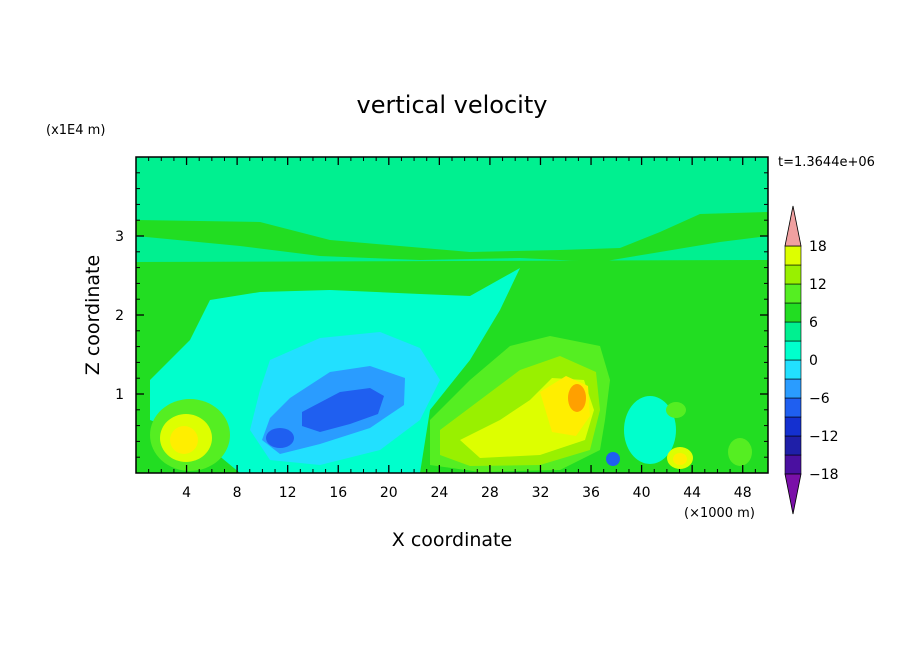 This screenshot has height=654, width=904. I want to click on updraft-right-peak, so click(577, 398).